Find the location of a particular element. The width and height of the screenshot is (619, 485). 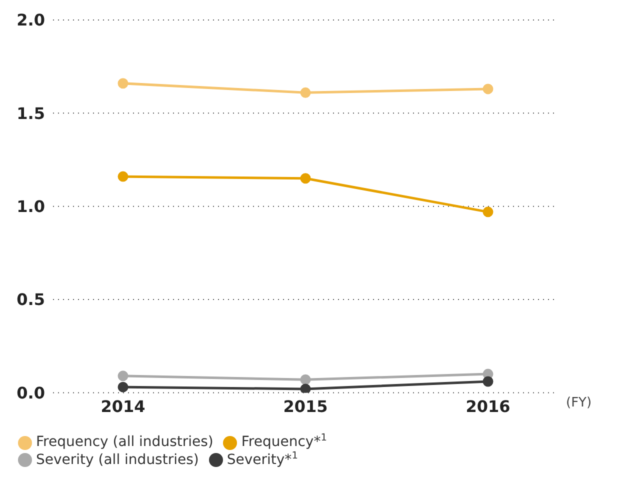

legend-label: Severity*$^{1}$ is located at coordinates (262, 459).